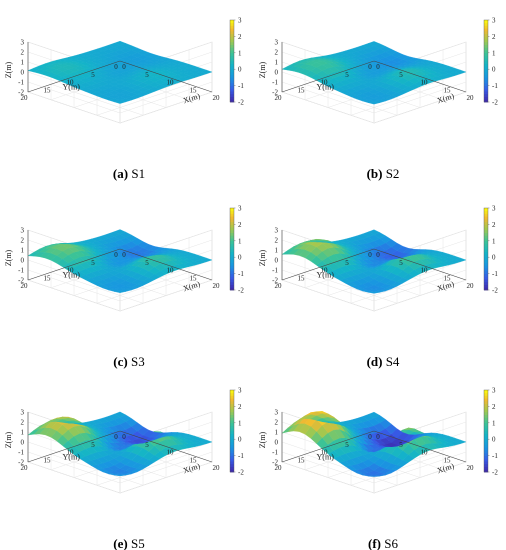 The image size is (506, 550). Describe the element at coordinates (128, 361) in the screenshot. I see `panel-caption: (c) S3` at that location.